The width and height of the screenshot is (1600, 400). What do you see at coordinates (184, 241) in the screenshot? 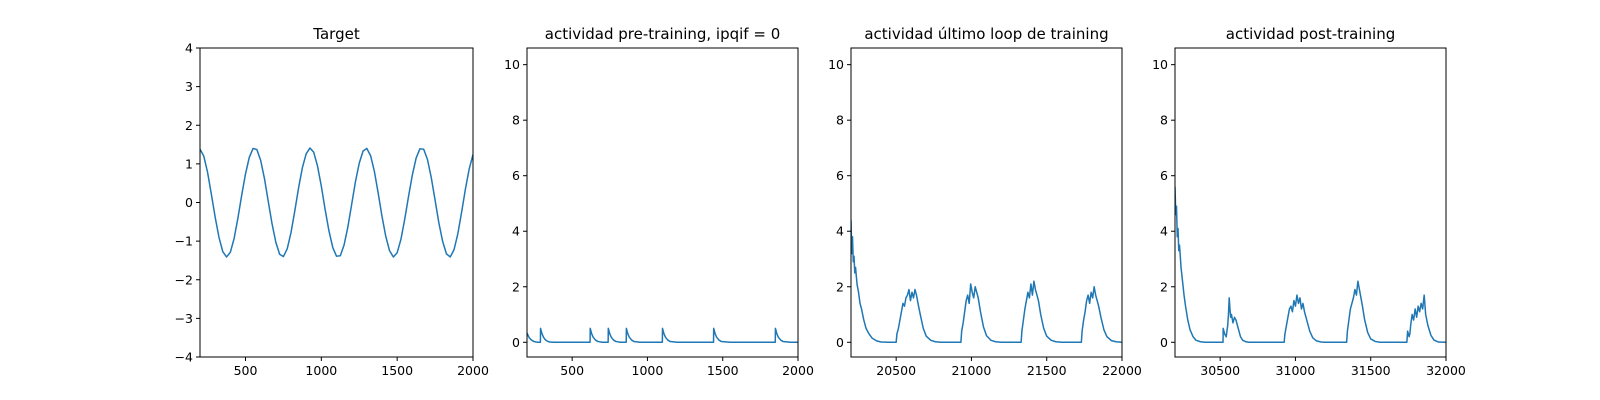
I see `y-tick-label: −1` at bounding box center [184, 241].